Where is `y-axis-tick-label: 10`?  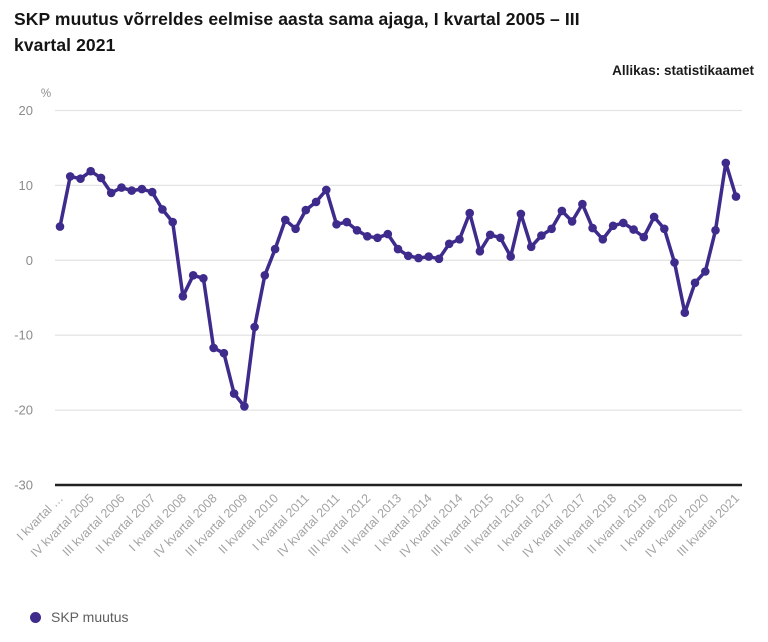 y-axis-tick-label: 10 is located at coordinates (26, 185).